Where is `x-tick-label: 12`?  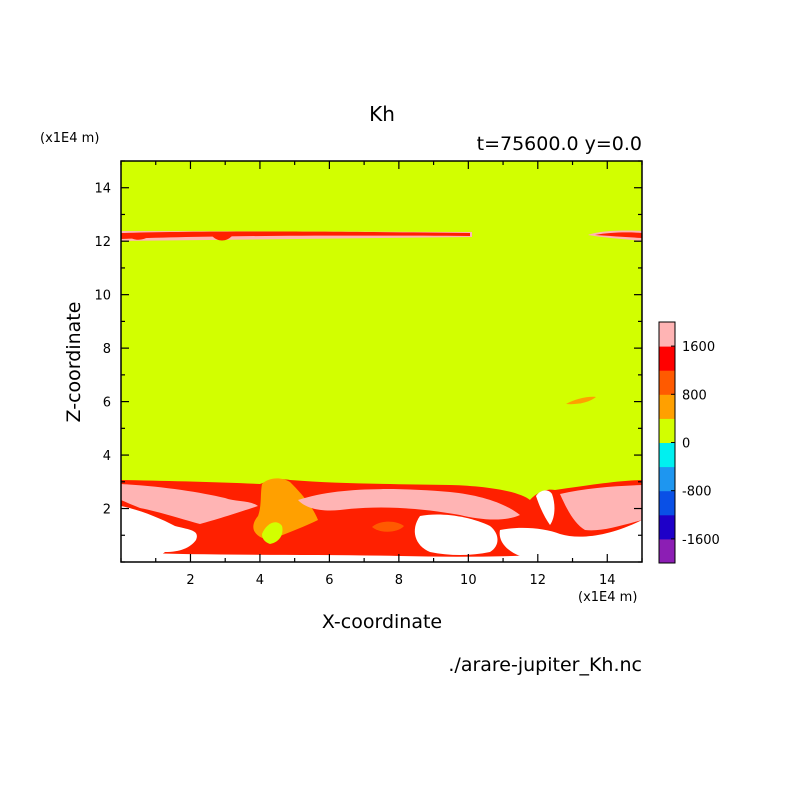 x-tick-label: 12 is located at coordinates (538, 580).